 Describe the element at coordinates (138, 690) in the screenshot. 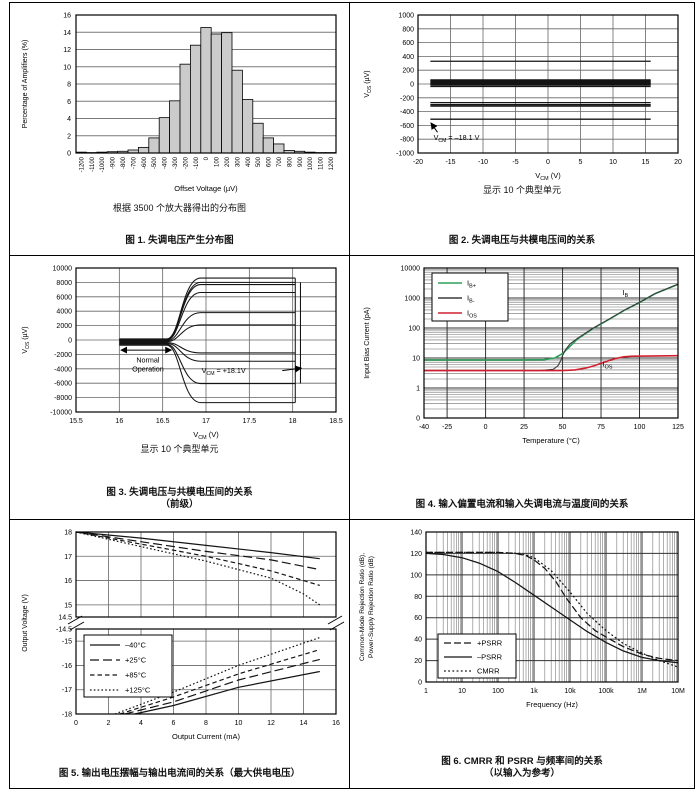

I see `svg-text: +125°C` at that location.